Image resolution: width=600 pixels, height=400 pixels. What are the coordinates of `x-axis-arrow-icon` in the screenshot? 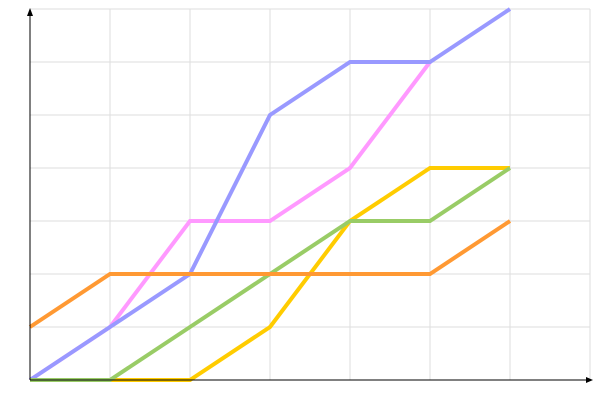 It's located at (589, 380).